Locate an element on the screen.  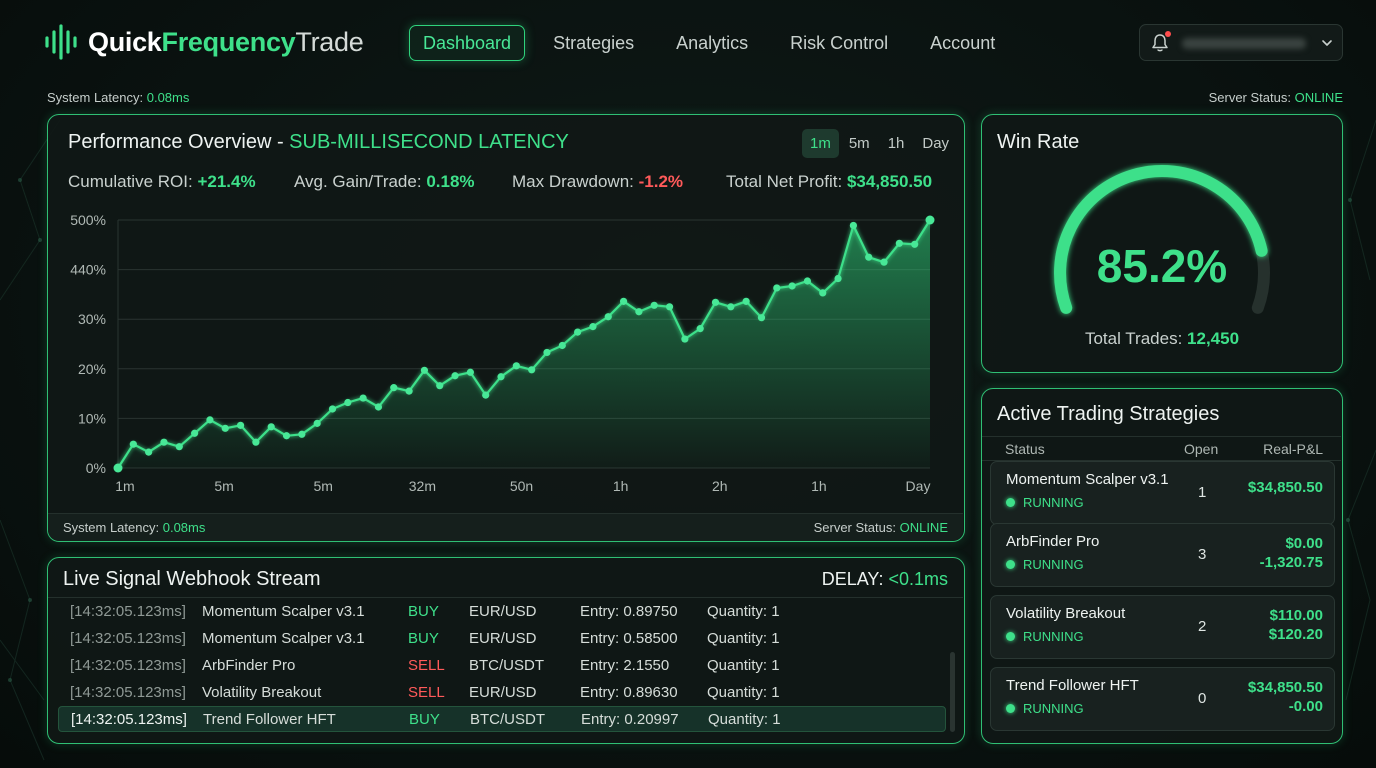
nav-analytics: Analytics is located at coordinates (712, 43).